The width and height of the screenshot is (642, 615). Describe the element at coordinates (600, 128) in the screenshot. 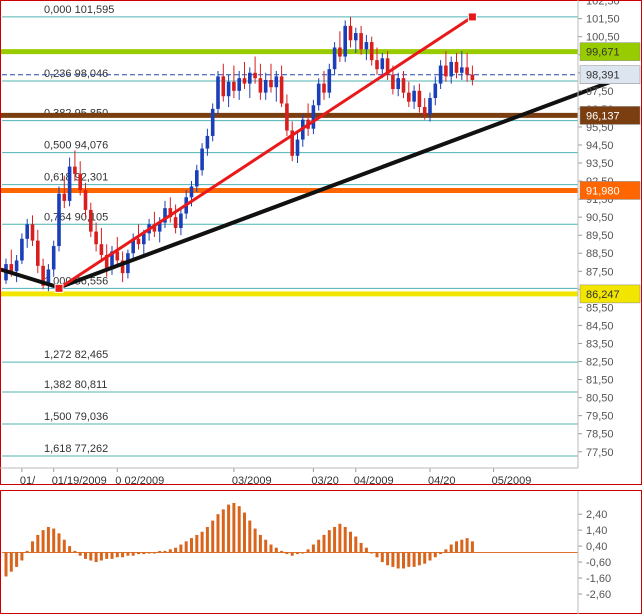

I see `price-tick-label: 95,50` at that location.